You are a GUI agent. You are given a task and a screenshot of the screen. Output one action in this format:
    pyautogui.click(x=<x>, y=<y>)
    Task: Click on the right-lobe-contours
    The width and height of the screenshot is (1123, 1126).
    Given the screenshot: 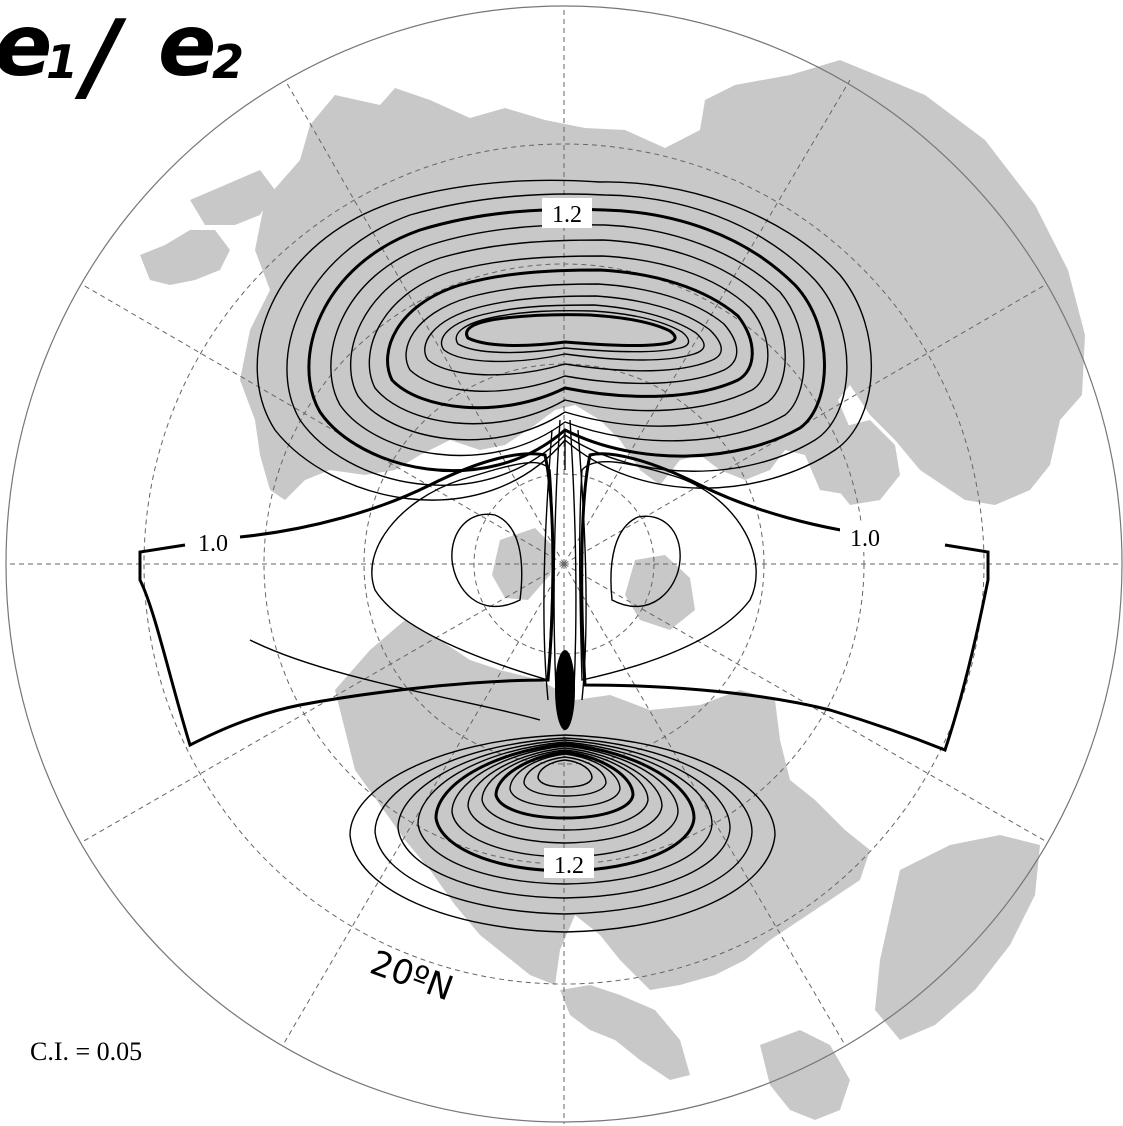 What is the action you would take?
    pyautogui.click(x=667, y=571)
    